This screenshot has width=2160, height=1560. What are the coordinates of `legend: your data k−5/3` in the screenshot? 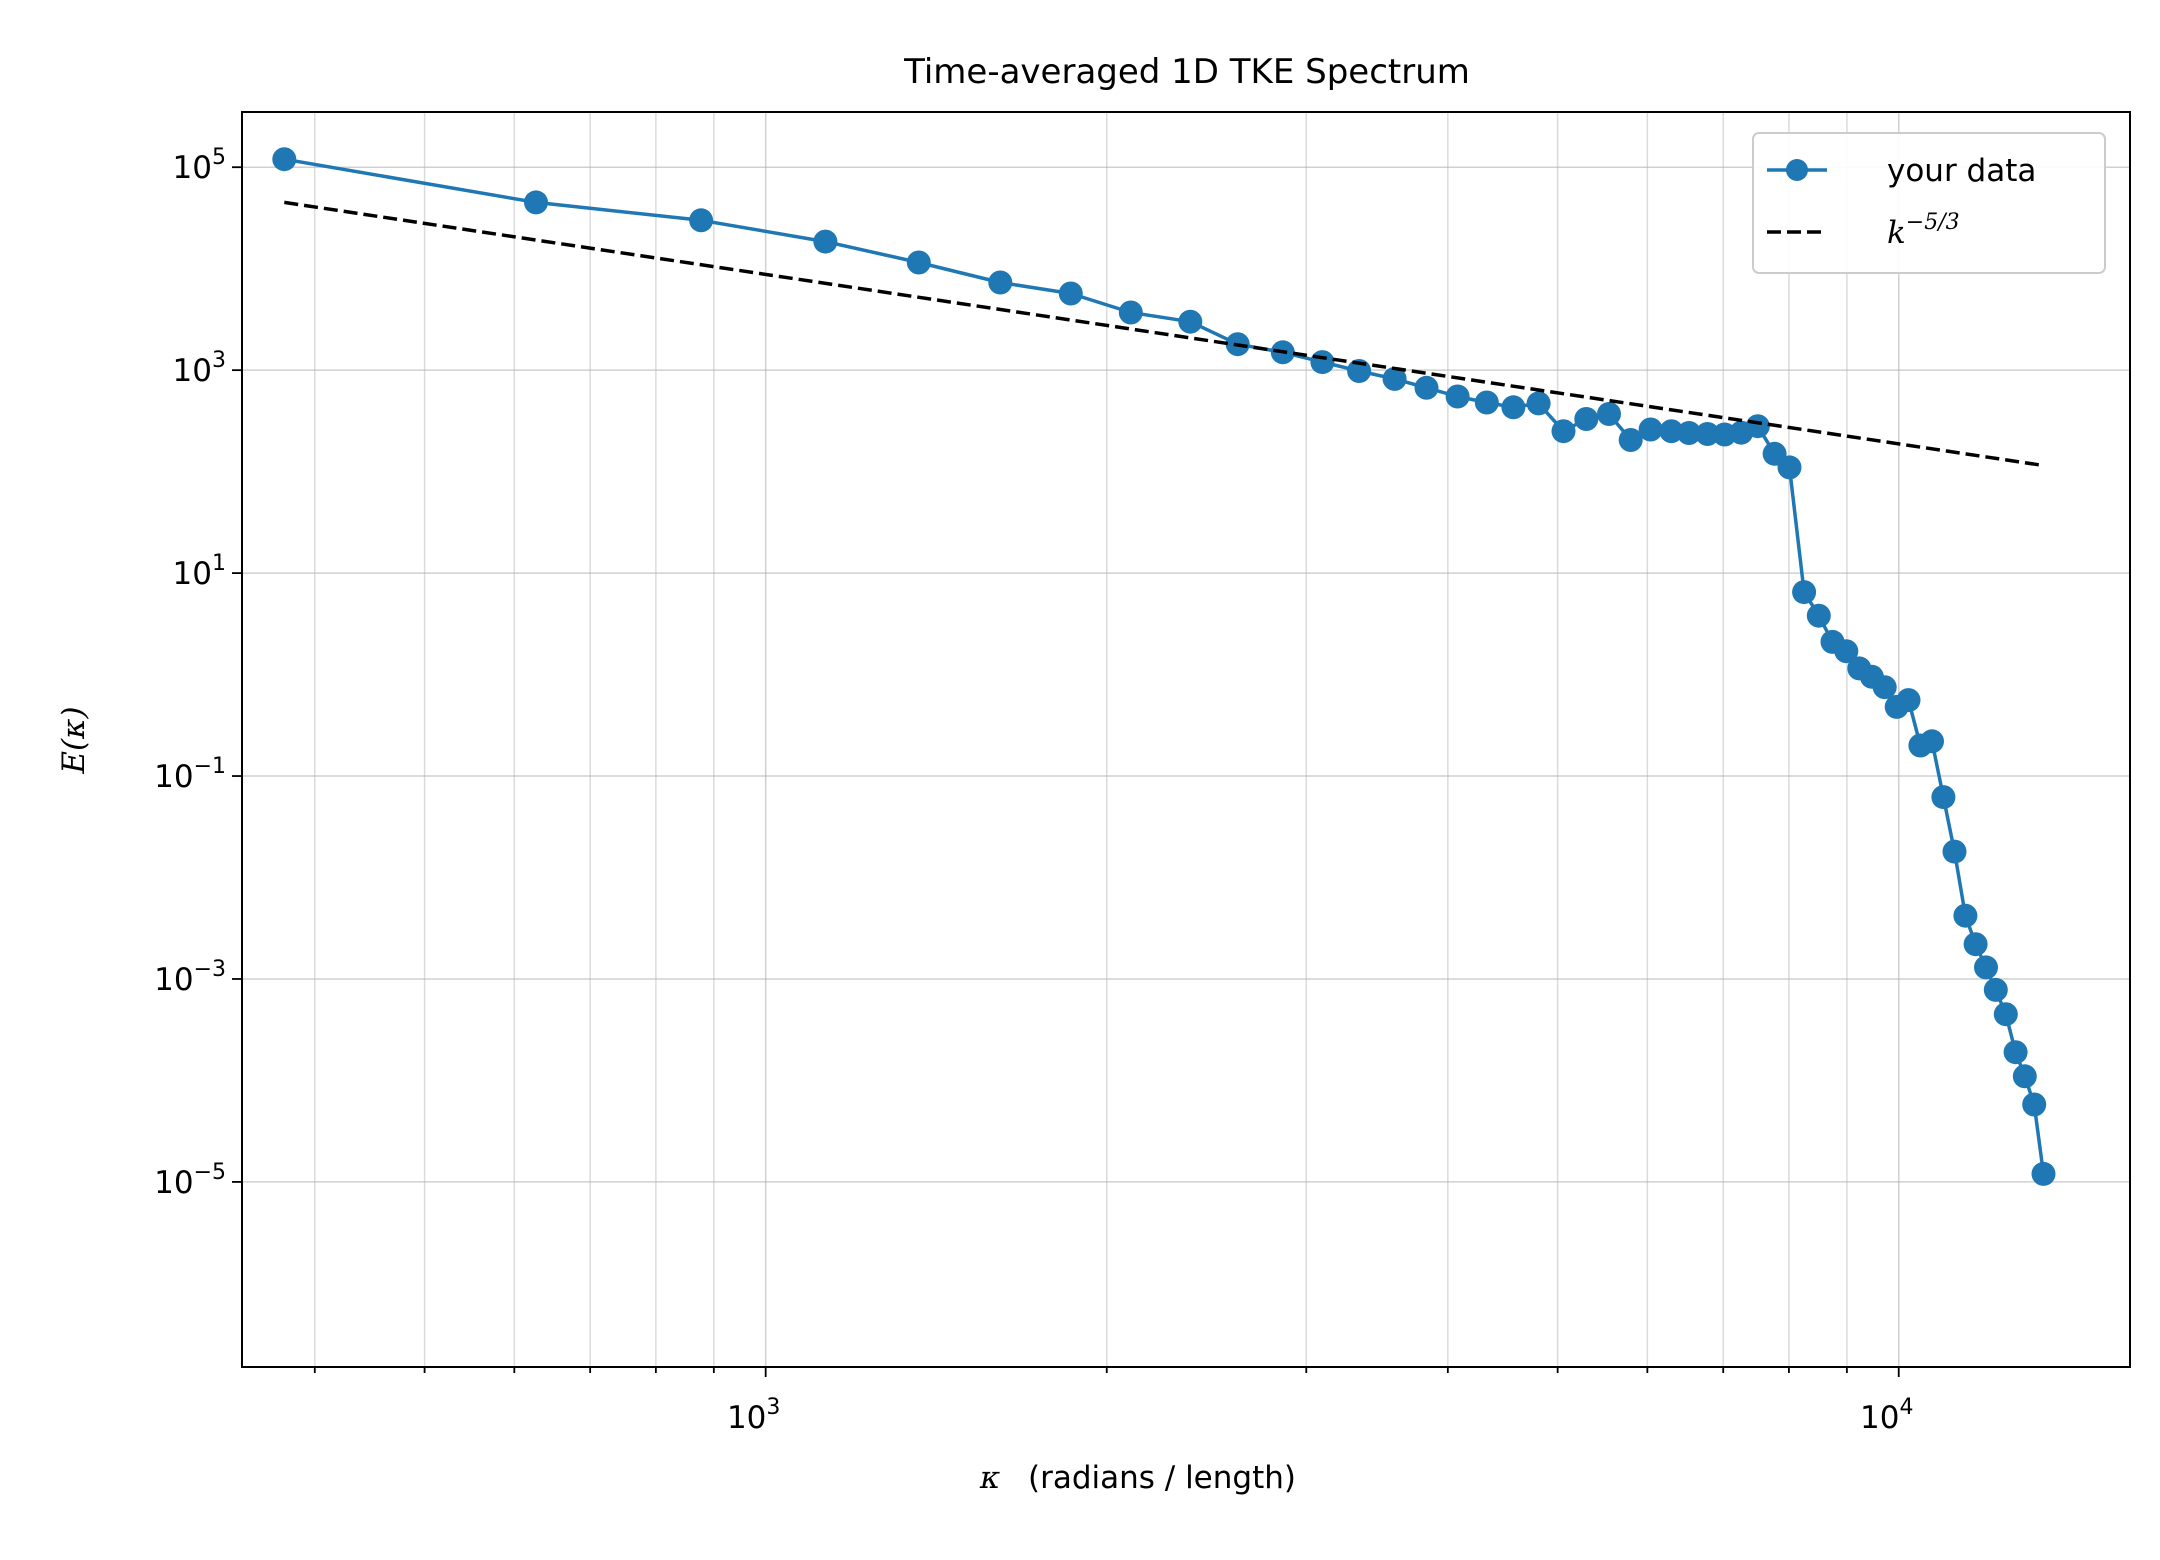 It's located at (1929, 203).